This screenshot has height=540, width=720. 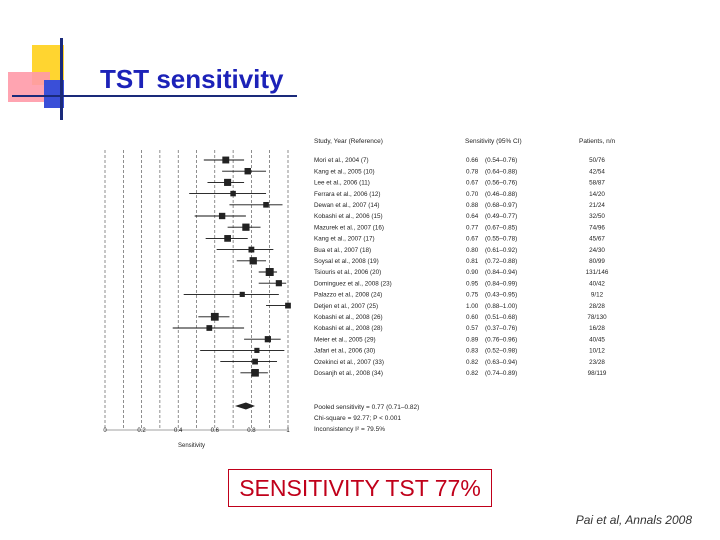 What do you see at coordinates (501, 261) in the screenshot?
I see `study-ci: (0.72–0.88)` at bounding box center [501, 261].